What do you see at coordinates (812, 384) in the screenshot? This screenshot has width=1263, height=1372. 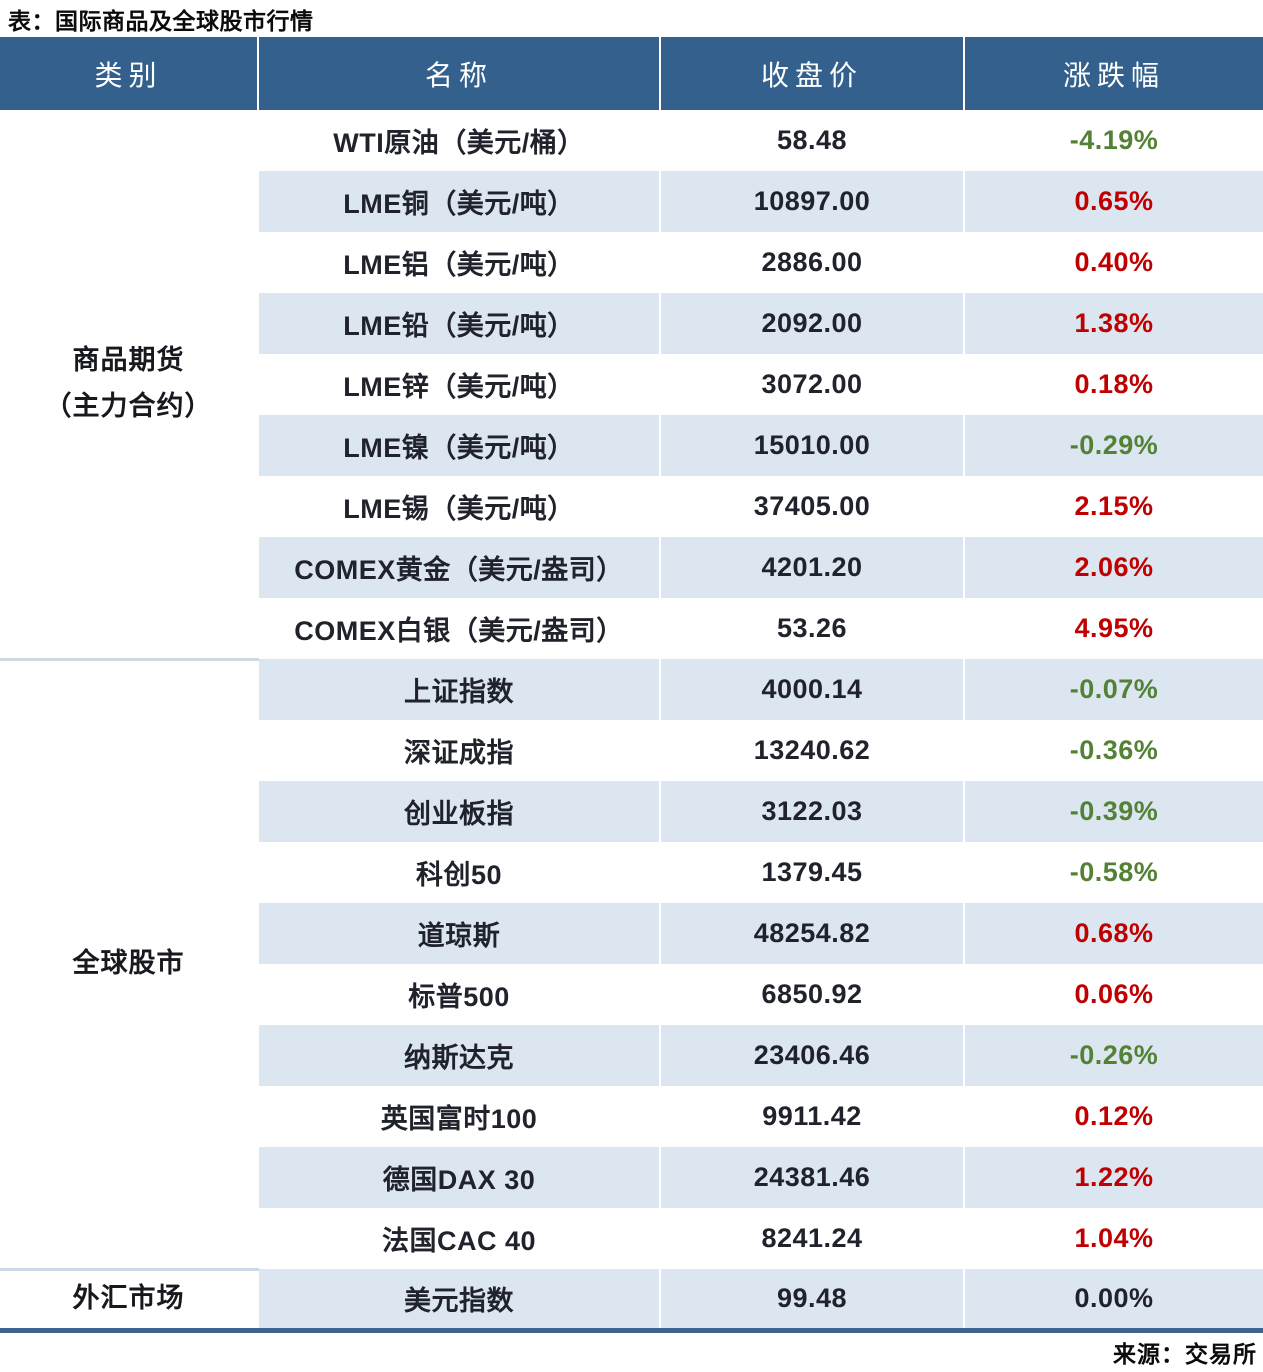 I see `close-price-cell: 3072.00` at bounding box center [812, 384].